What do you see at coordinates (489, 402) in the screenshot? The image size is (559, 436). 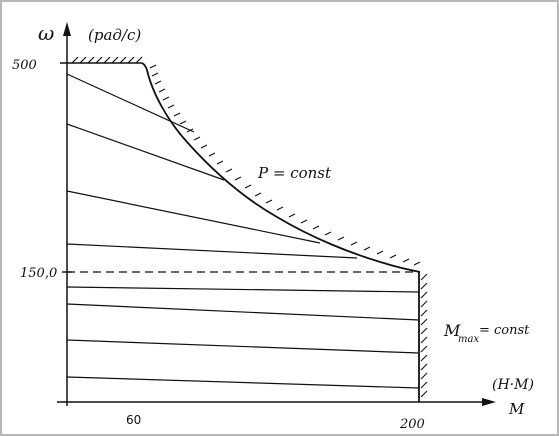 I see `x-axis-arrow` at bounding box center [489, 402].